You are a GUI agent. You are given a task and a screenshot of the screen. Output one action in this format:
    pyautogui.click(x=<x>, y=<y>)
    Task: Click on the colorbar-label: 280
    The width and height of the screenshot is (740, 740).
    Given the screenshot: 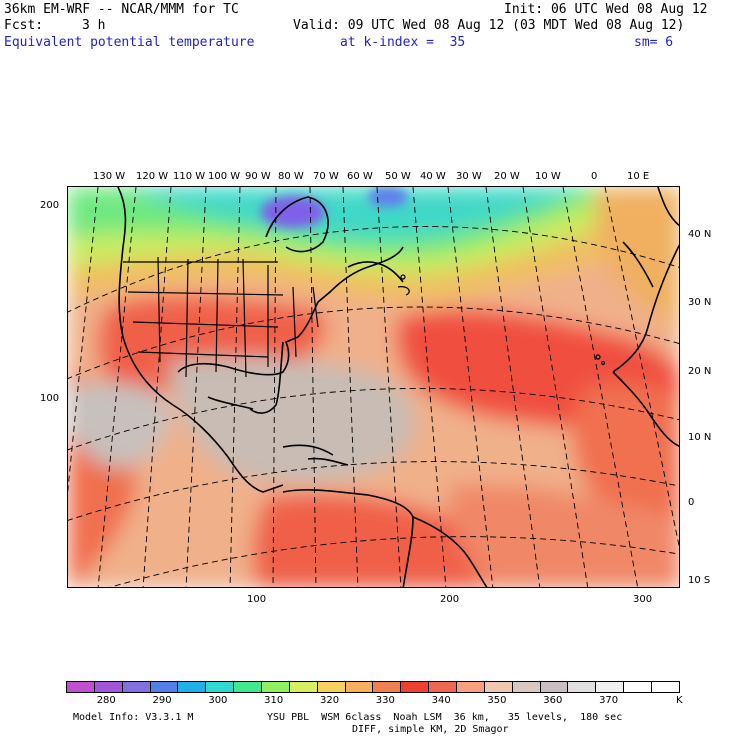 What is the action you would take?
    pyautogui.click(x=106, y=700)
    